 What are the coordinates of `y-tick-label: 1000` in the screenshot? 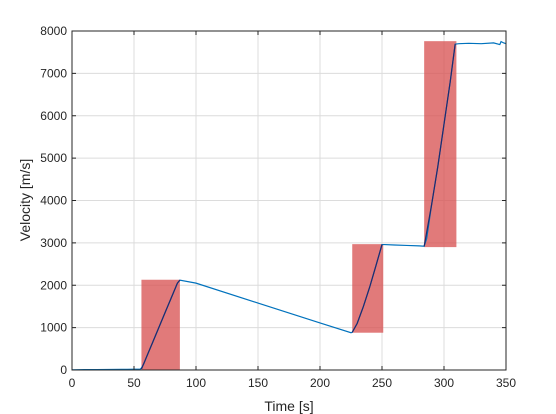 It's located at (53, 328).